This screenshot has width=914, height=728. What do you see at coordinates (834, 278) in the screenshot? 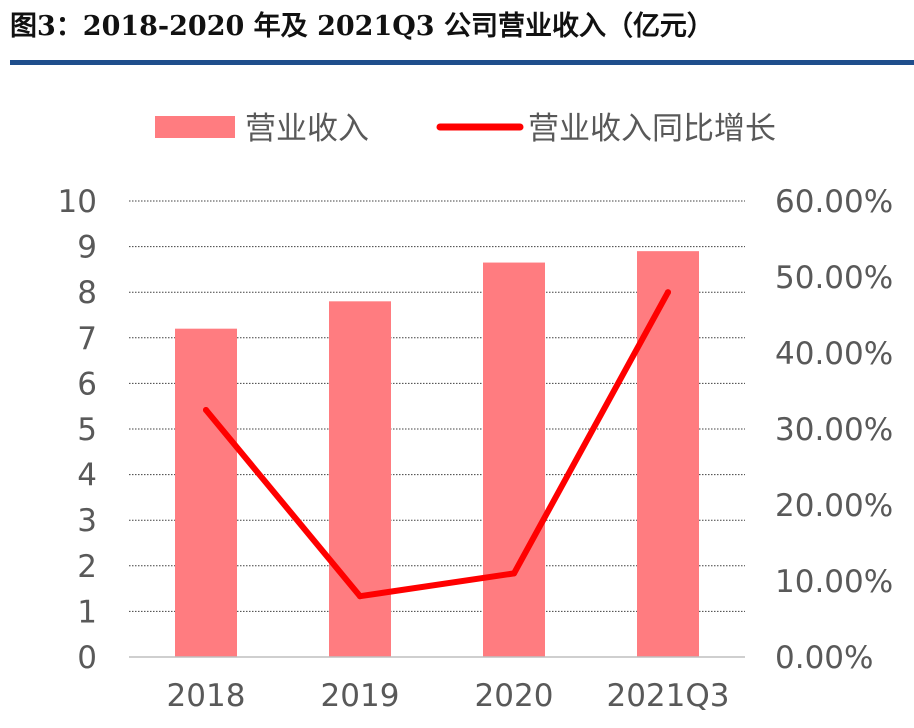
I see `y-right-tick-label: 50.00%` at bounding box center [834, 278].